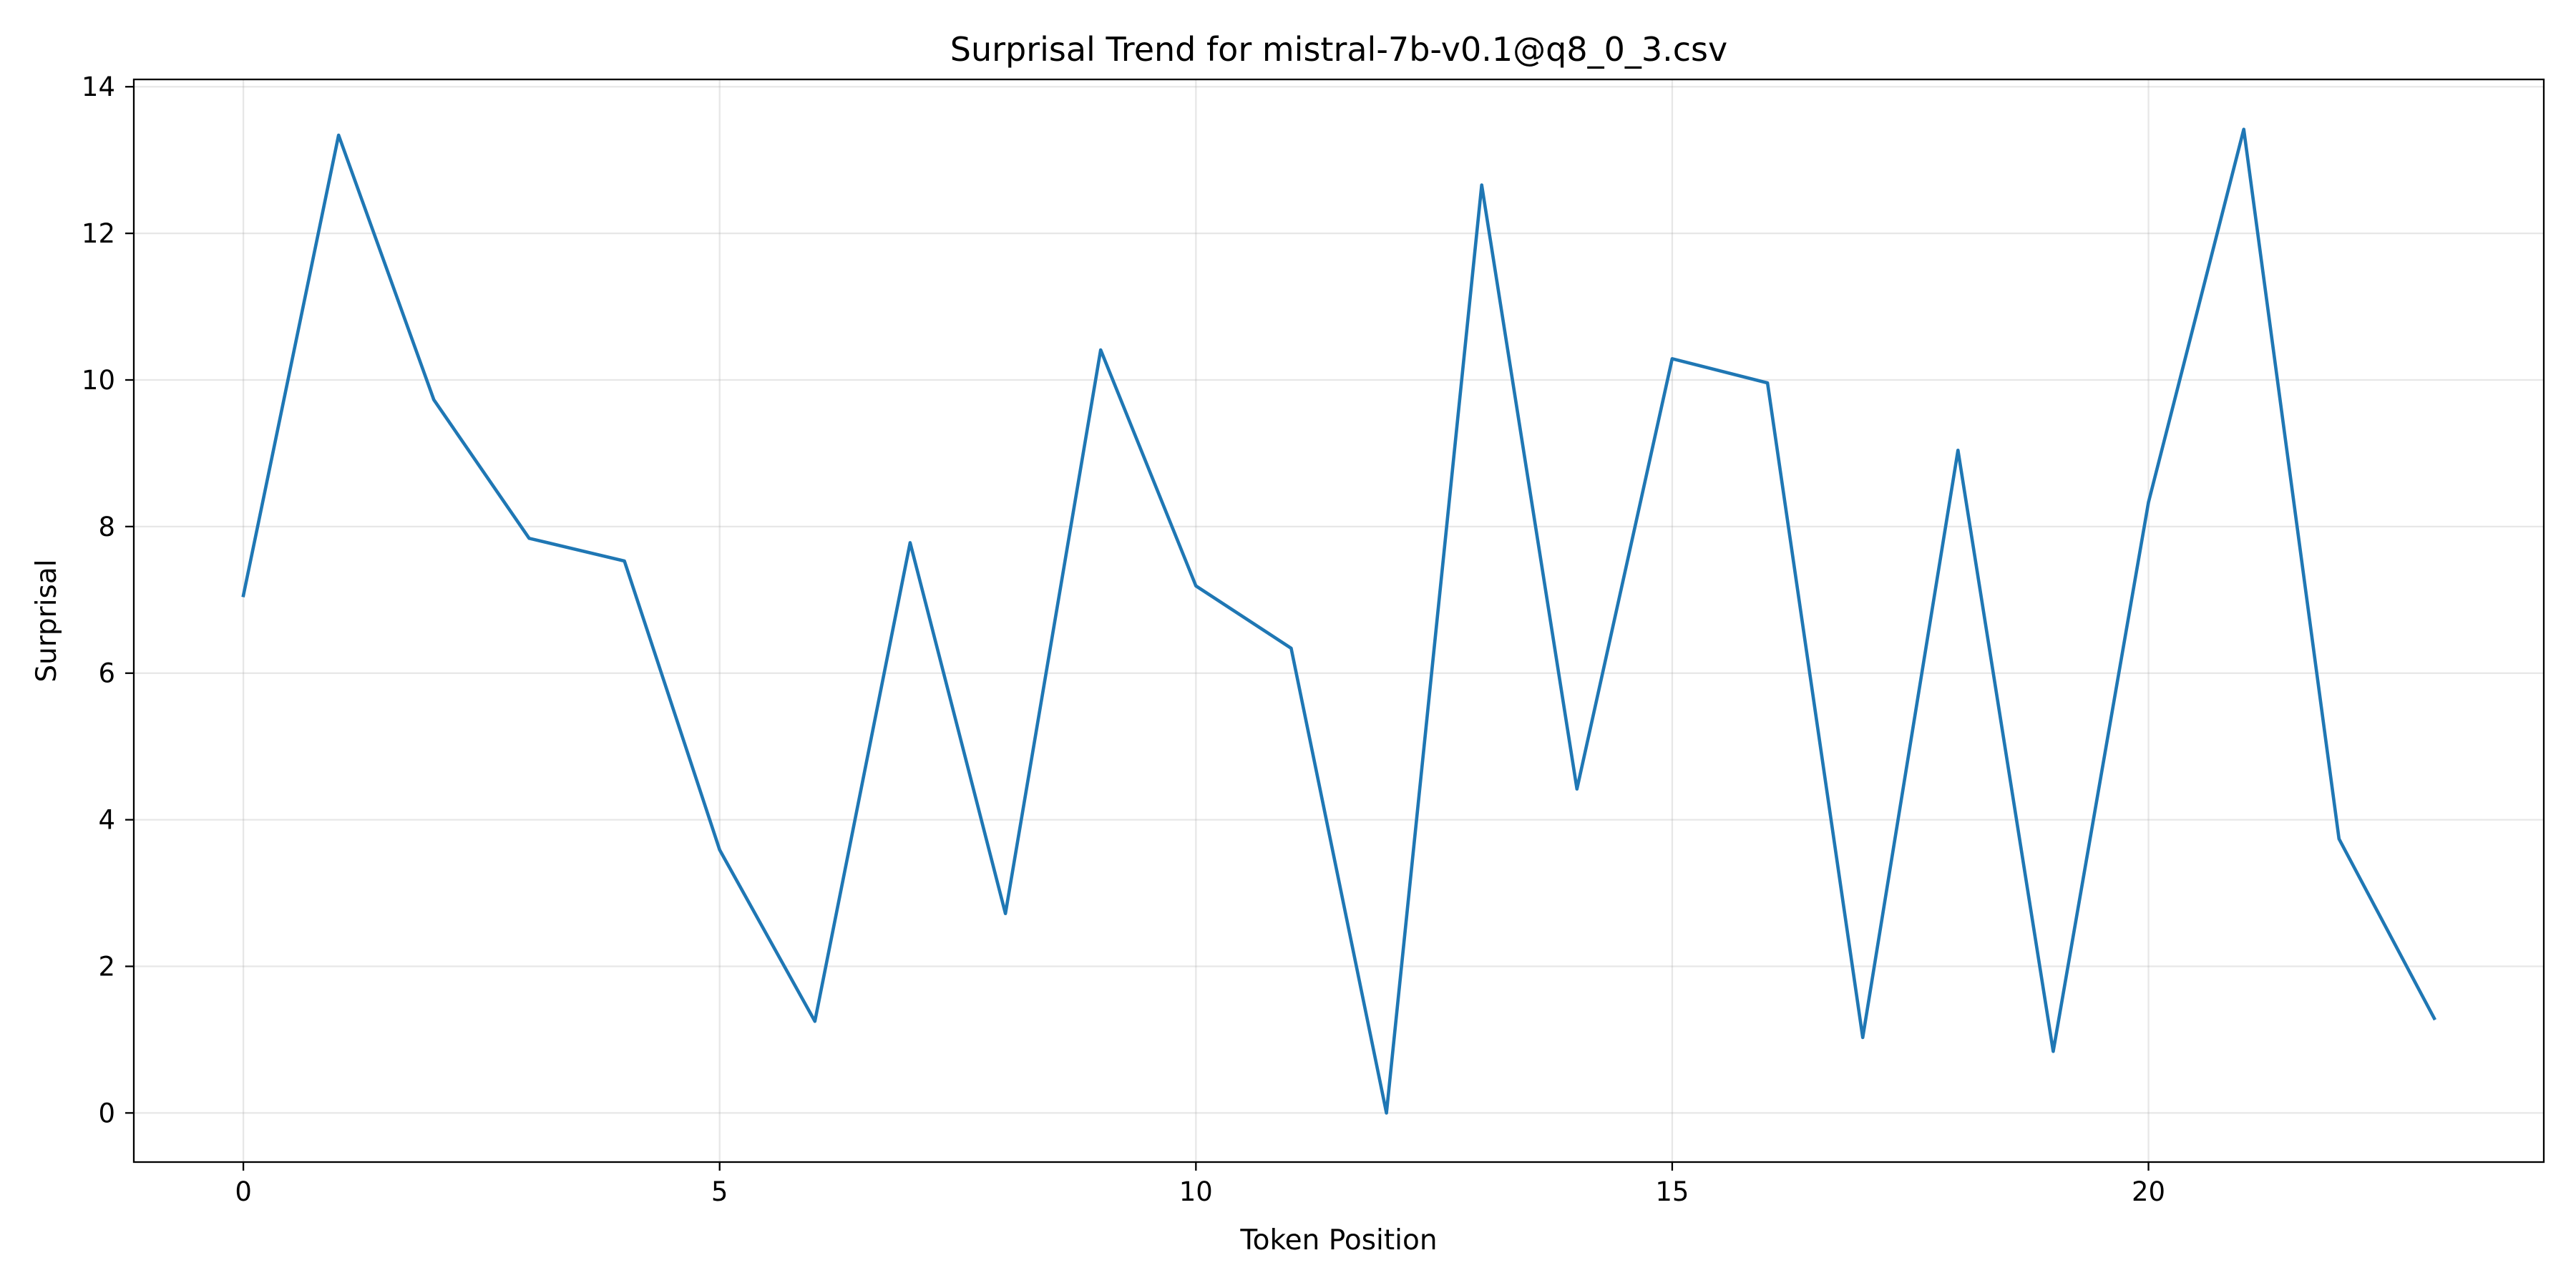 The width and height of the screenshot is (2576, 1288). Describe the element at coordinates (719, 1191) in the screenshot. I see `x-tick-label: 5` at that location.